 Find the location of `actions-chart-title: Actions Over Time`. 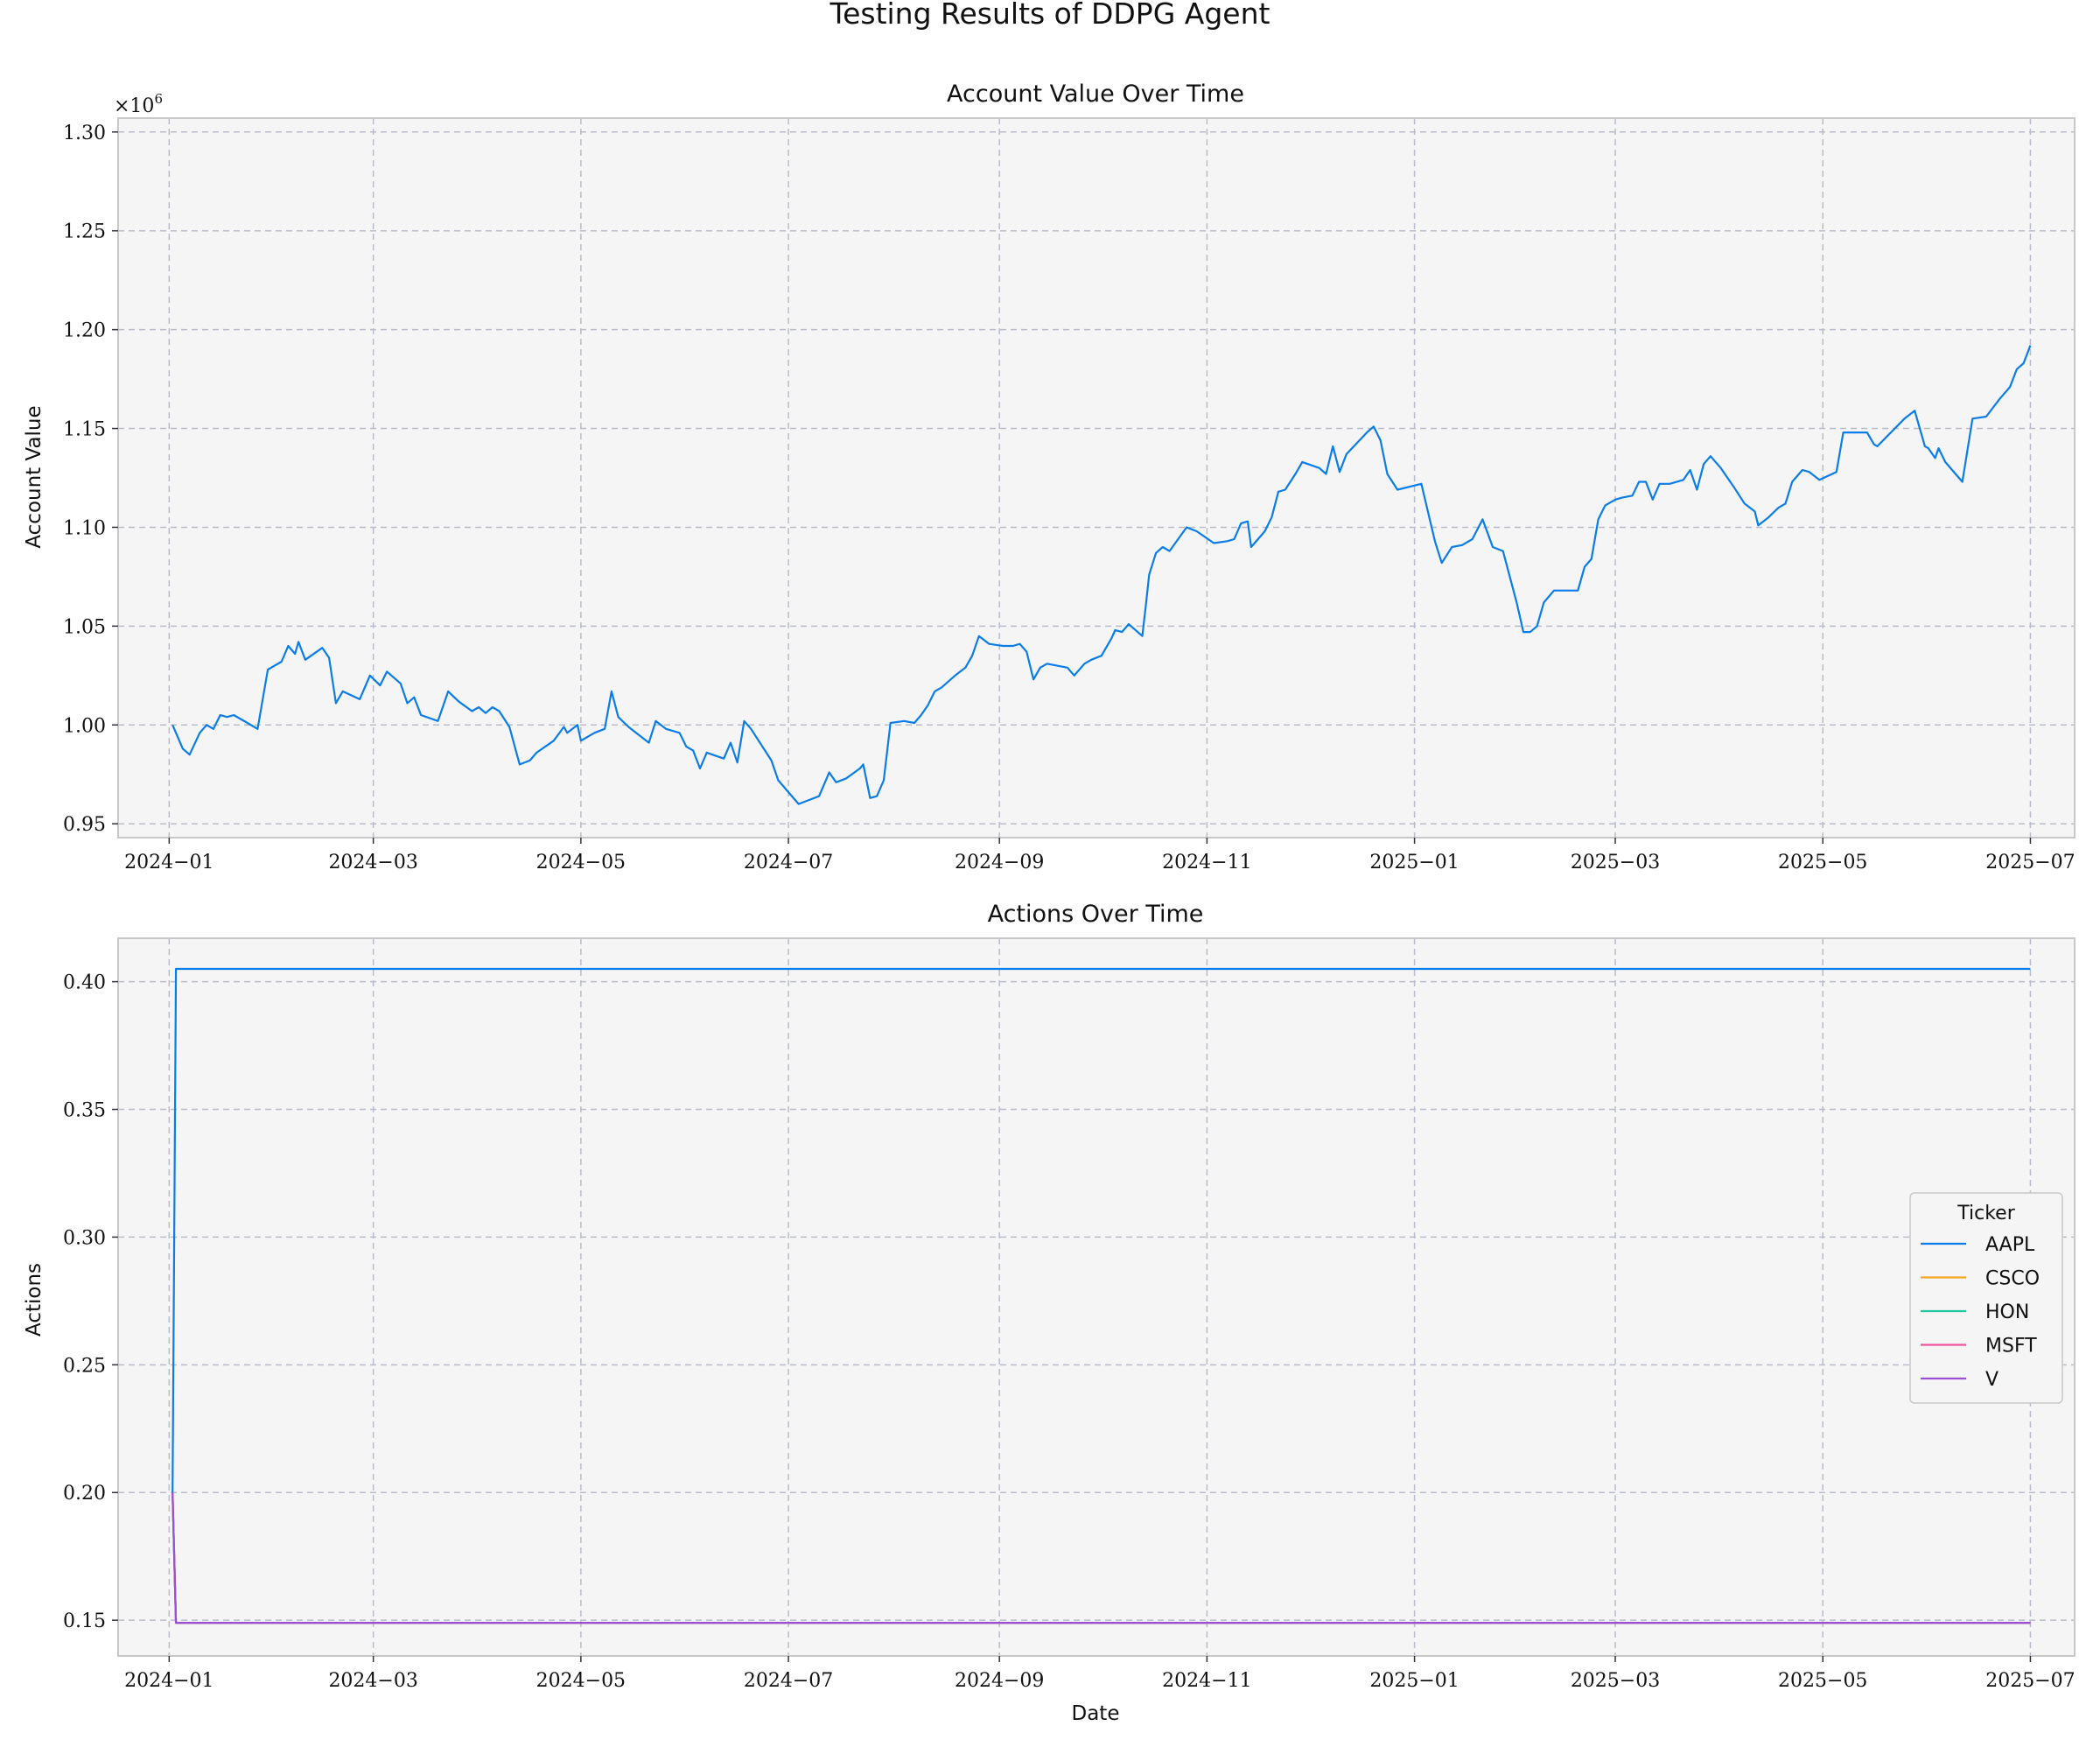

actions-chart-title: Actions Over Time is located at coordinates (1096, 914).